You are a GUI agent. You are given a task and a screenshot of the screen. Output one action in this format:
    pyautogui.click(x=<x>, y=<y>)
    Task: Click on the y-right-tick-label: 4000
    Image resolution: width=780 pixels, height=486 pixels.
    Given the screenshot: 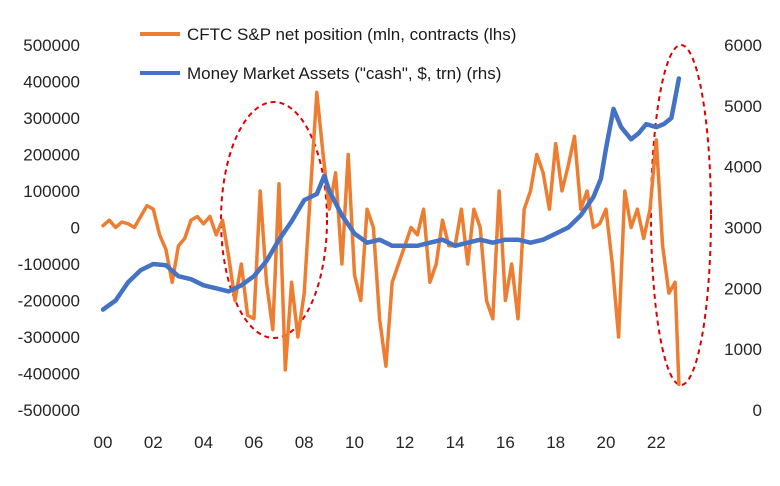 What is the action you would take?
    pyautogui.click(x=743, y=167)
    